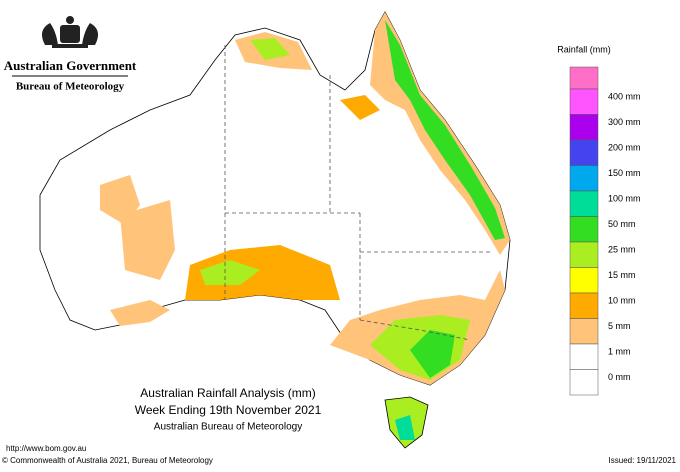 This screenshot has width=680, height=472. Describe the element at coordinates (405, 427) in the screenshot. I see `tasmania-rain` at that location.